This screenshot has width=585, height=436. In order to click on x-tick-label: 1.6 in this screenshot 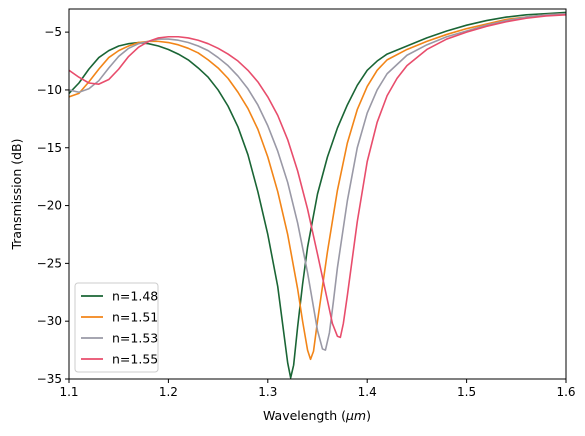, I will do `click(565, 392)`.